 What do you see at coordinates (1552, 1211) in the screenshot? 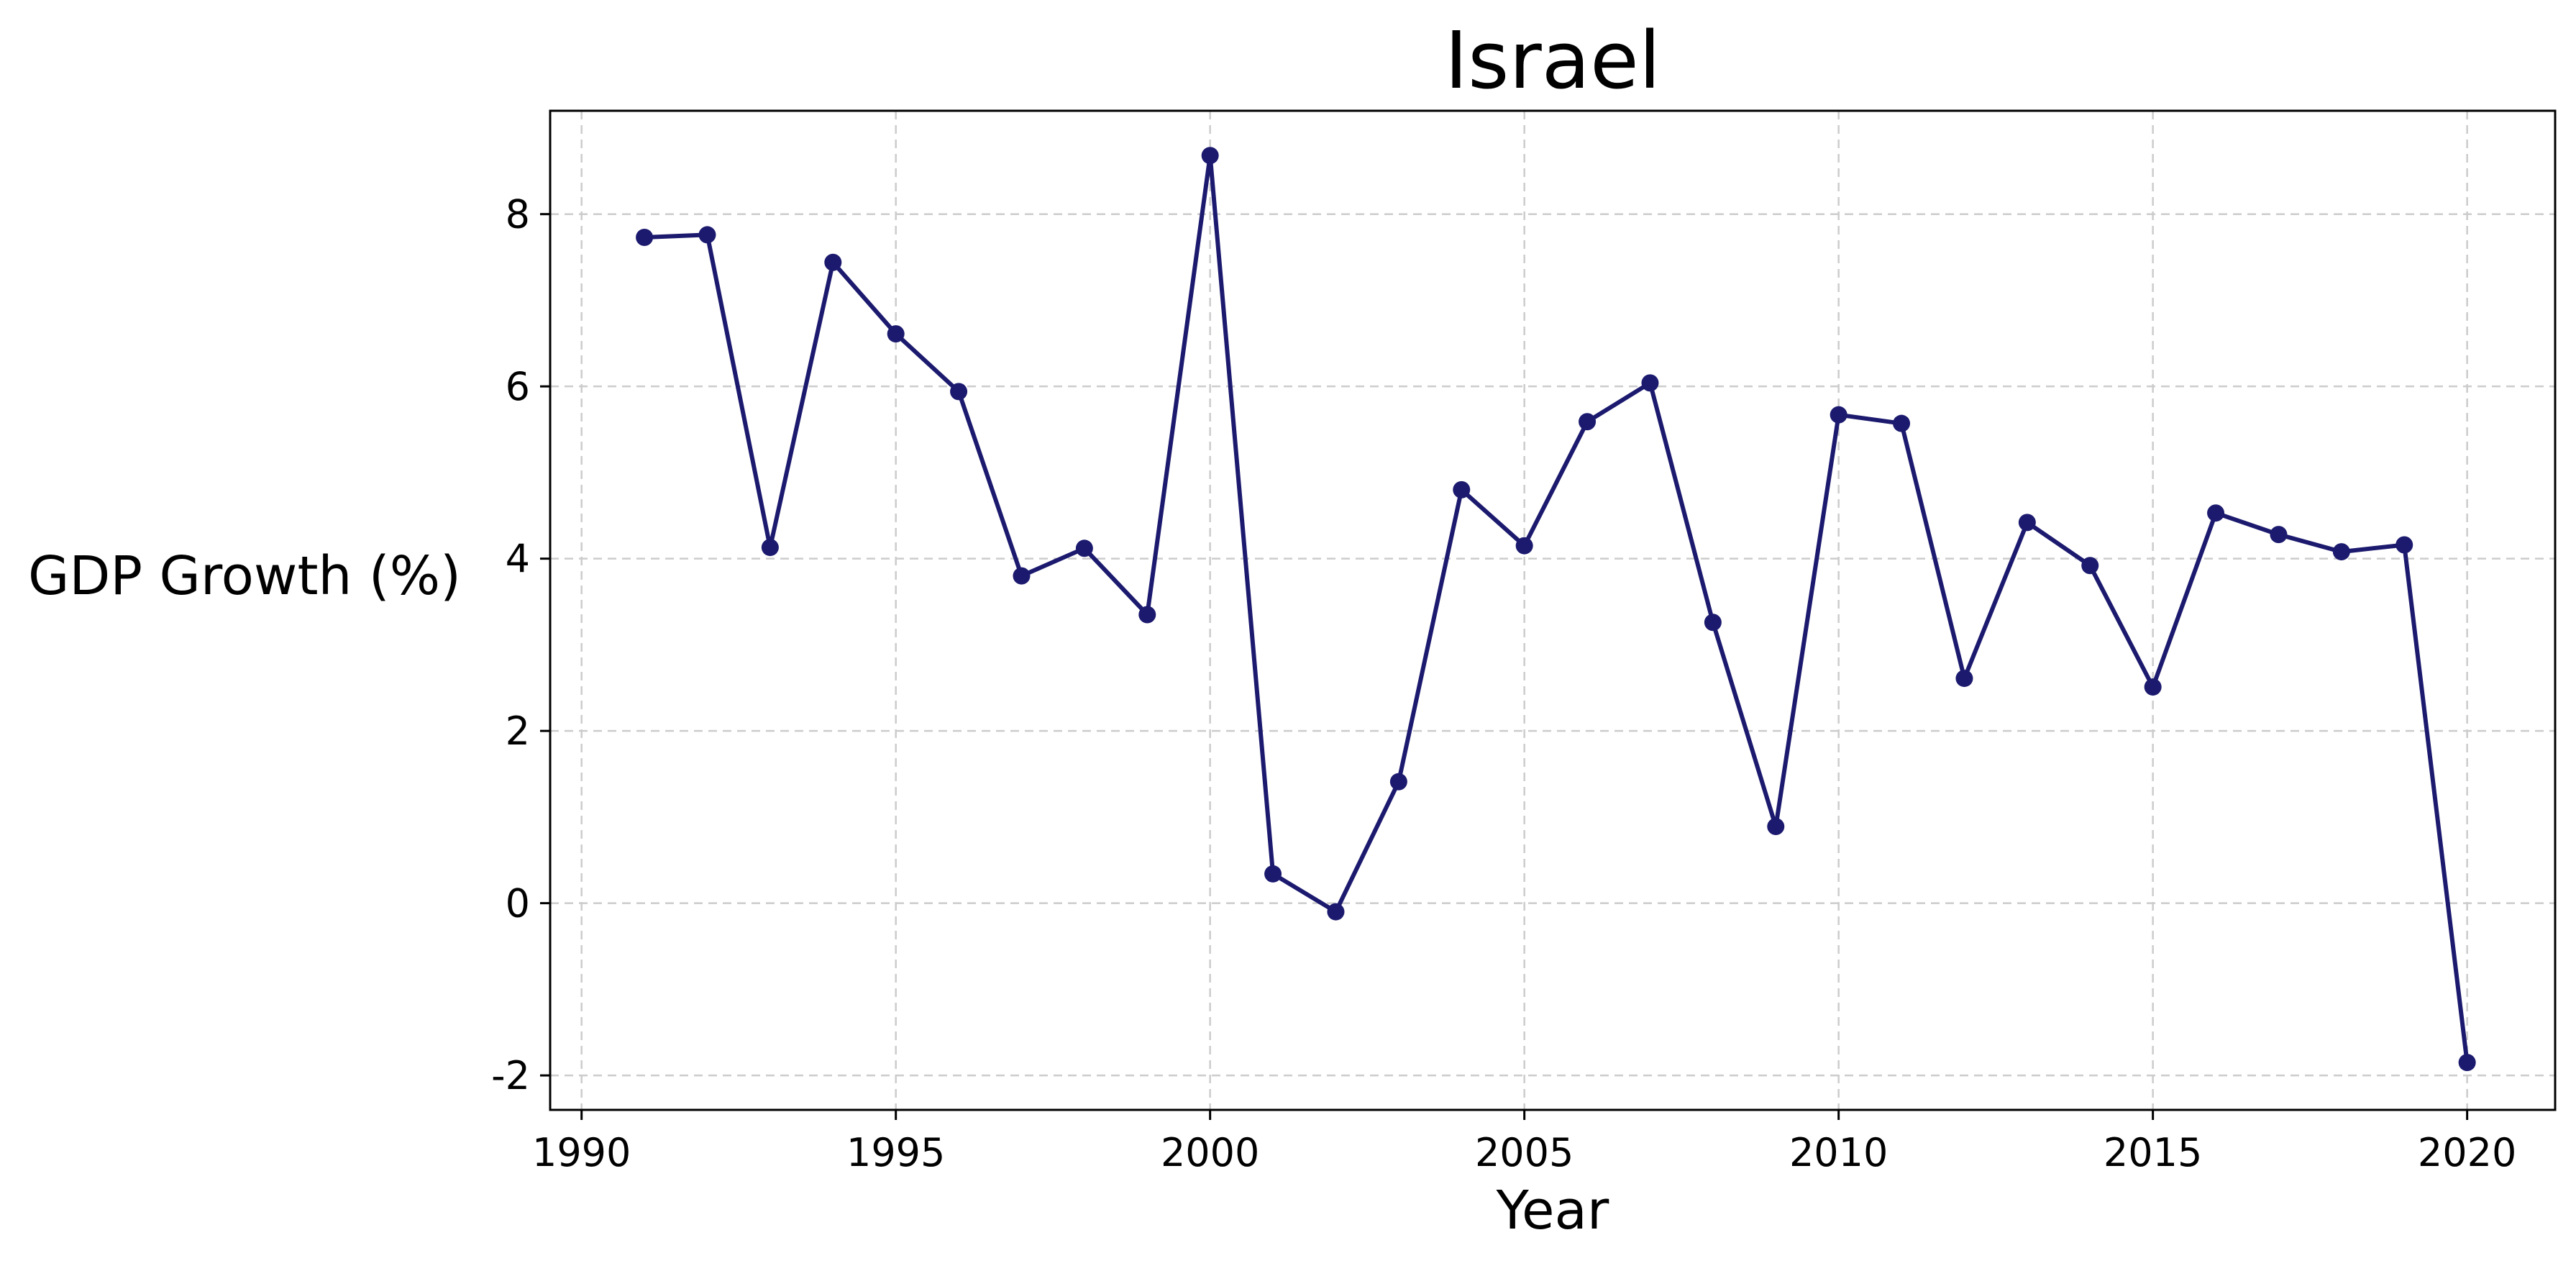
I see `x-axis-label: Year` at bounding box center [1552, 1211].